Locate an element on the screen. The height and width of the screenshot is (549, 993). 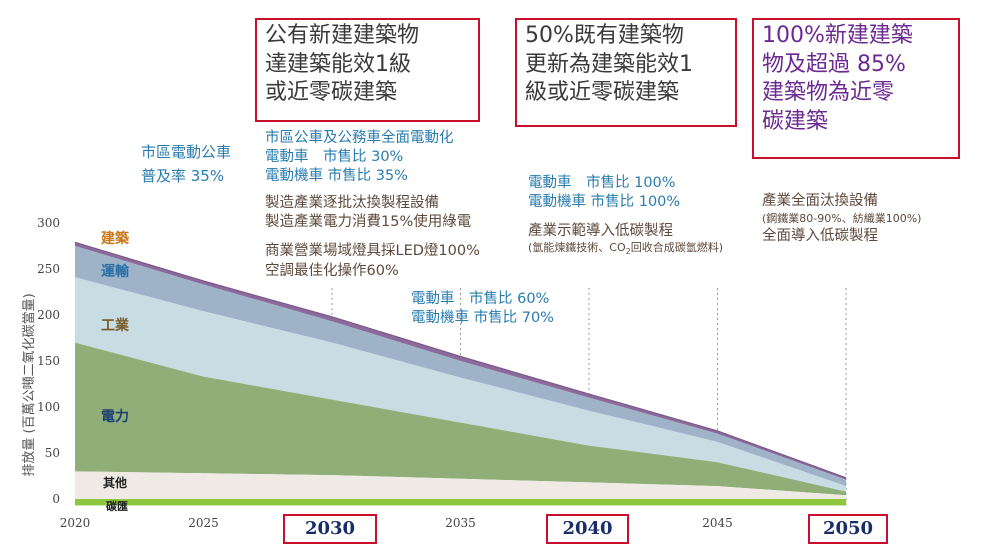
y-tick-label: 250 is located at coordinates (48, 269).